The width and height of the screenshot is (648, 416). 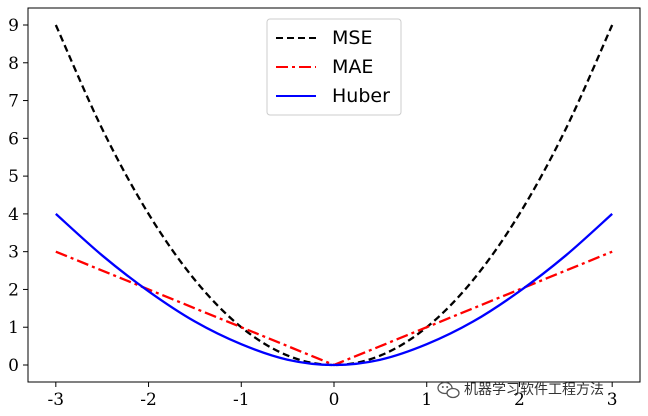 I want to click on y-tick-label: 7, so click(x=13, y=102).